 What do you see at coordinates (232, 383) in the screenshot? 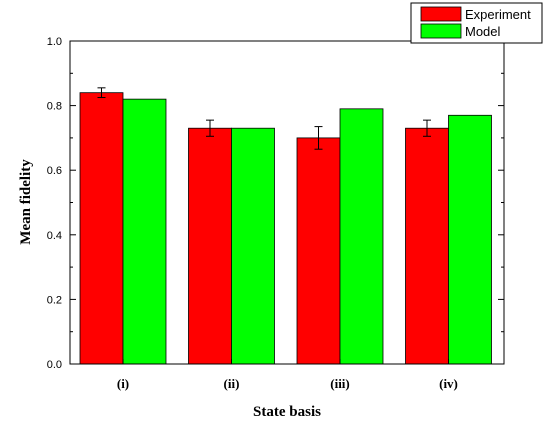
I see `x-tick-label-2: (ii)` at bounding box center [232, 383].